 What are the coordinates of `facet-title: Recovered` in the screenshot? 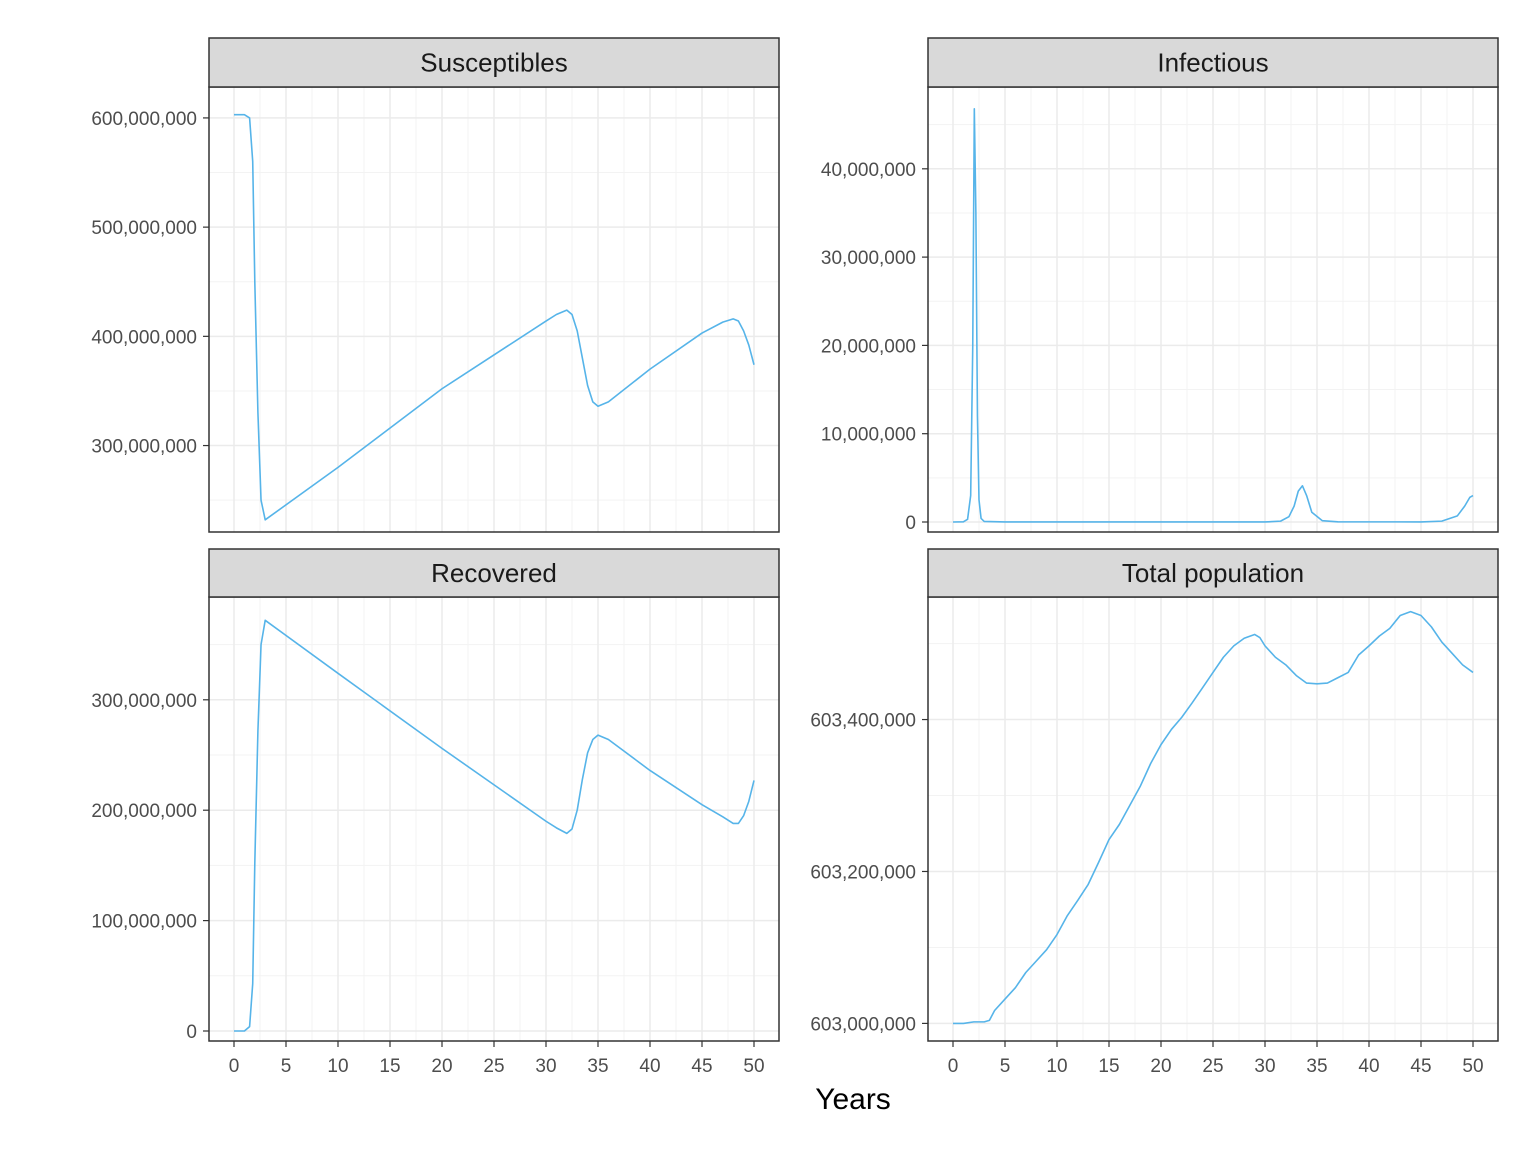 It's located at (494, 573).